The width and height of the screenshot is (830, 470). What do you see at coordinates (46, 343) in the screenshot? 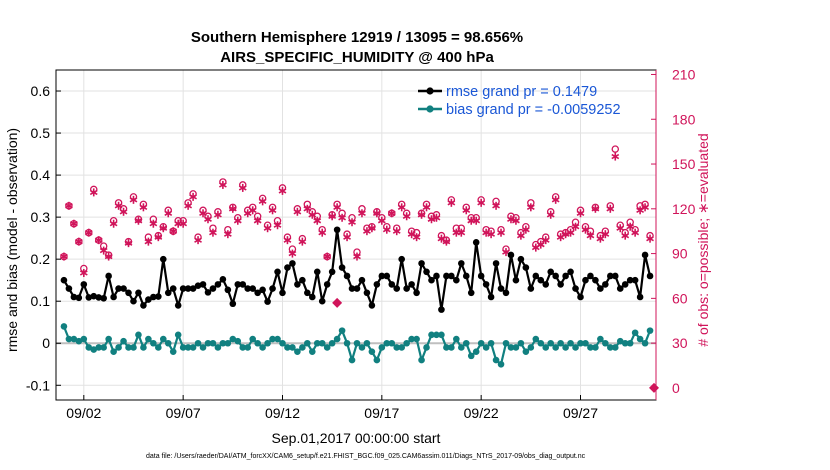
I see `y-tick-label-left: 0` at bounding box center [46, 343].